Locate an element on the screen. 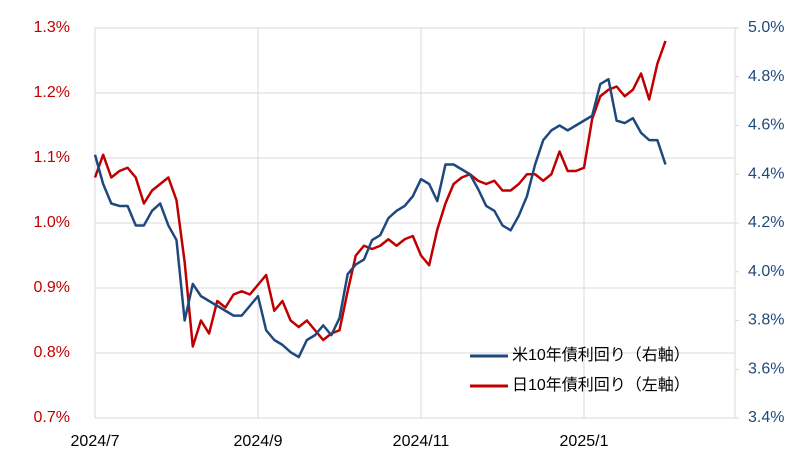 The image size is (811, 463). y2-tick-label: 3.6% is located at coordinates (766, 368).